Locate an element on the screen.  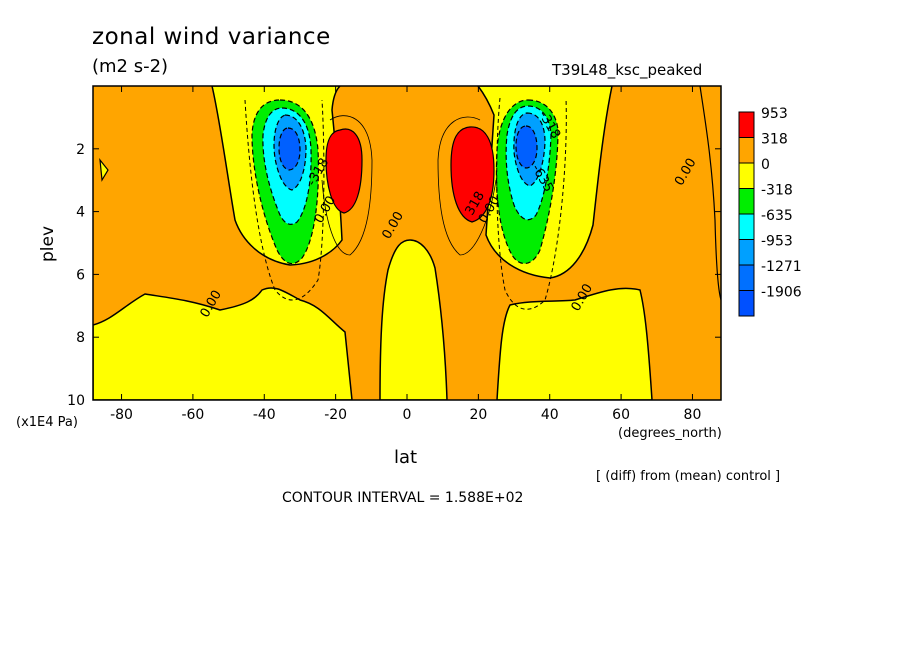
fill-blue-left is located at coordinates (289, 149).